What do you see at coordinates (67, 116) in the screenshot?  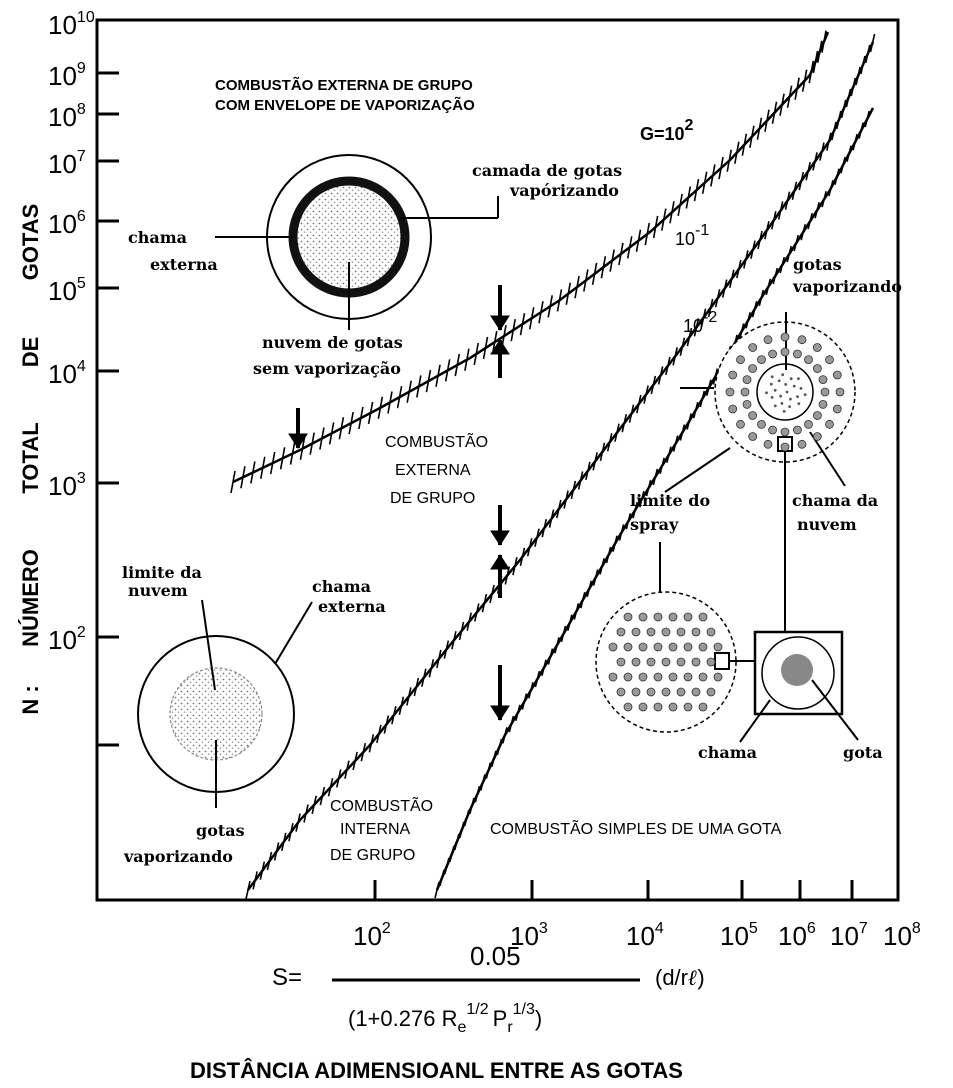 I see `y-tick-label: 10⁸` at bounding box center [67, 116].